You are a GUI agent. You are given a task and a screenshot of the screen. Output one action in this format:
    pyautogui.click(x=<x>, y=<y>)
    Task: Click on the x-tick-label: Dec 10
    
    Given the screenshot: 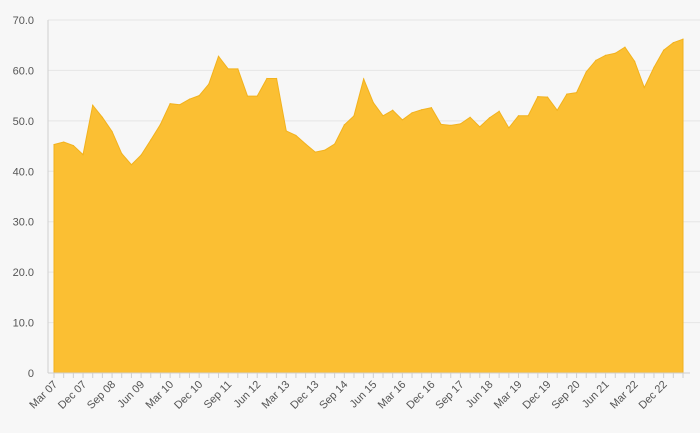 What is the action you would take?
    pyautogui.click(x=188, y=395)
    